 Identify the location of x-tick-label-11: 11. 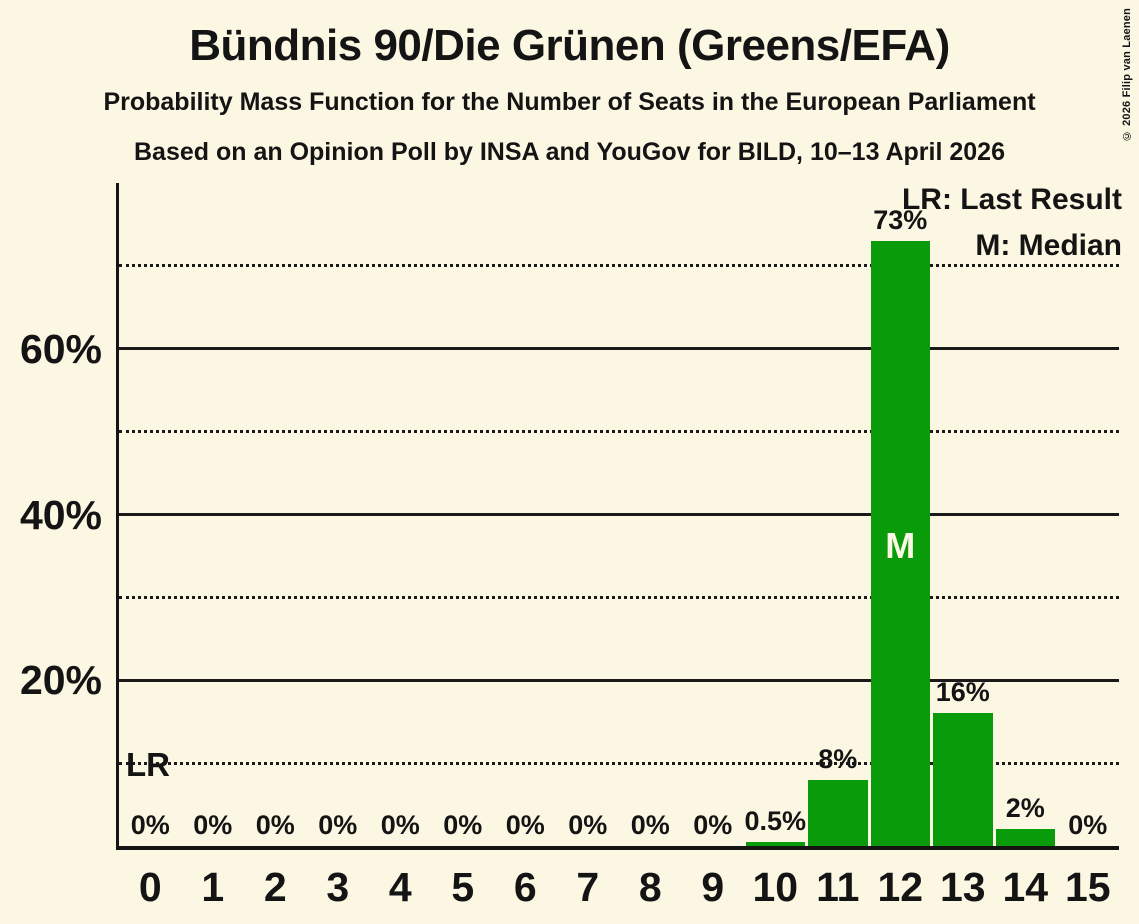
(838, 887).